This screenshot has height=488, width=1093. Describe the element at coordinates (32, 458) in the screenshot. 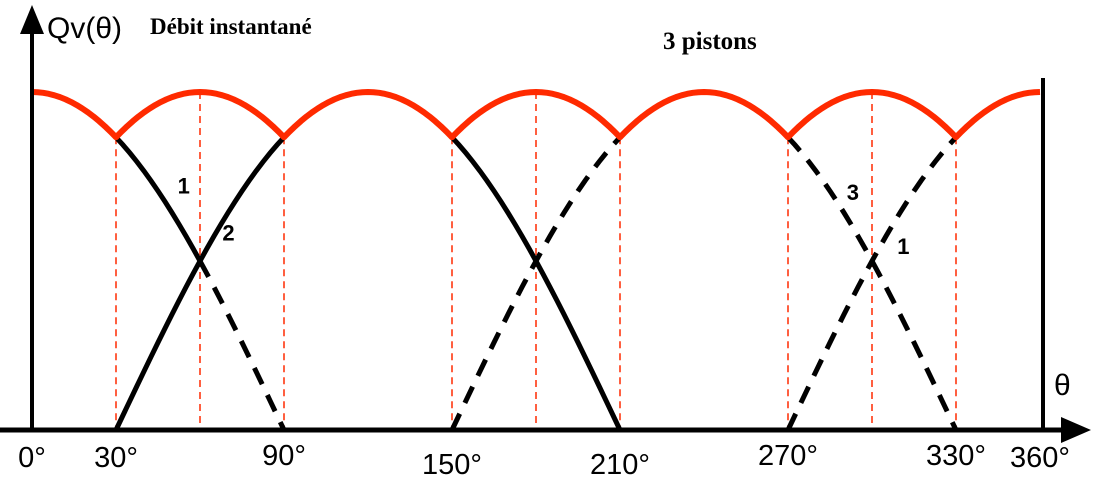

I see `x-tick-label: 0°` at that location.